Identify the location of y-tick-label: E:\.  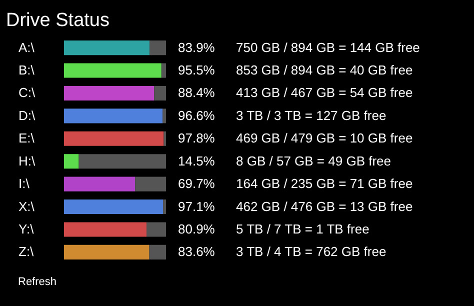
(26, 138).